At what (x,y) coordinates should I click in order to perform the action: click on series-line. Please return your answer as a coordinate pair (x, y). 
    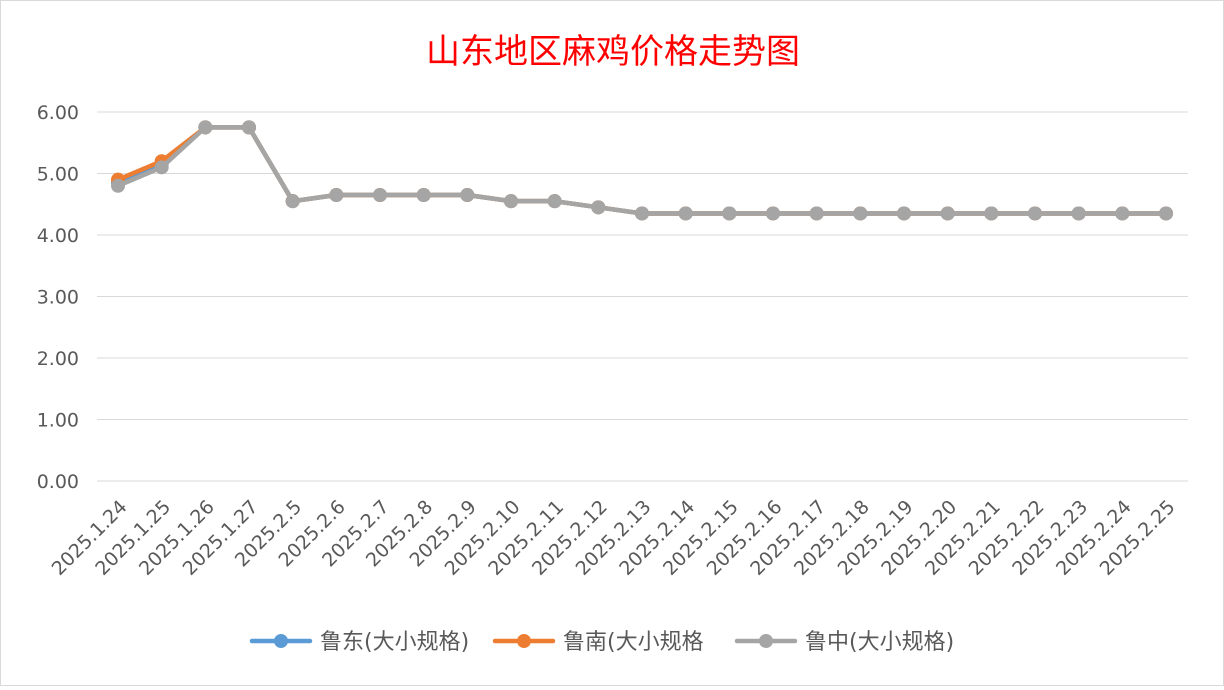
    Looking at the image, I should click on (642, 170).